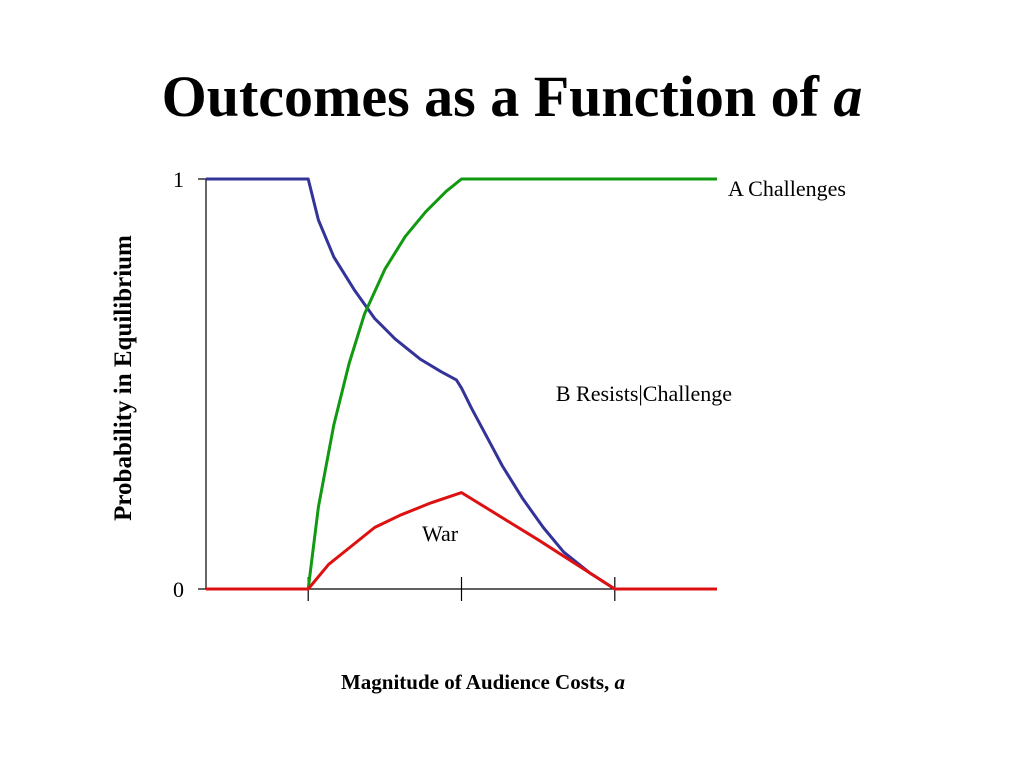  I want to click on slide-title: Outcomes as a Function of a, so click(512, 97).